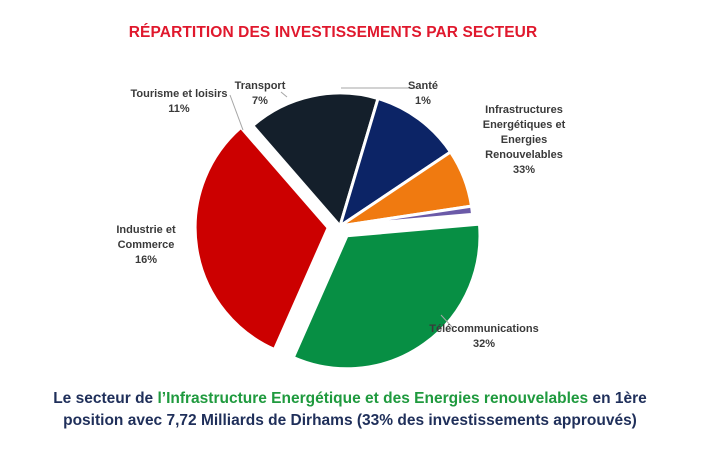 The width and height of the screenshot is (722, 463). I want to click on caption-text-start: Le secteur de, so click(105, 398).